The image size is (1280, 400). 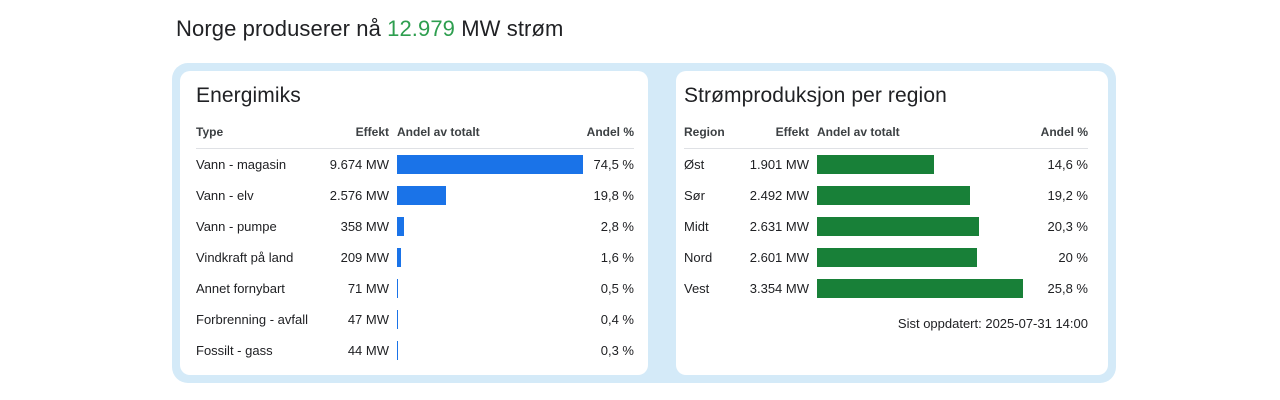 I want to click on page-title-suffix: MW strøm, so click(x=512, y=28).